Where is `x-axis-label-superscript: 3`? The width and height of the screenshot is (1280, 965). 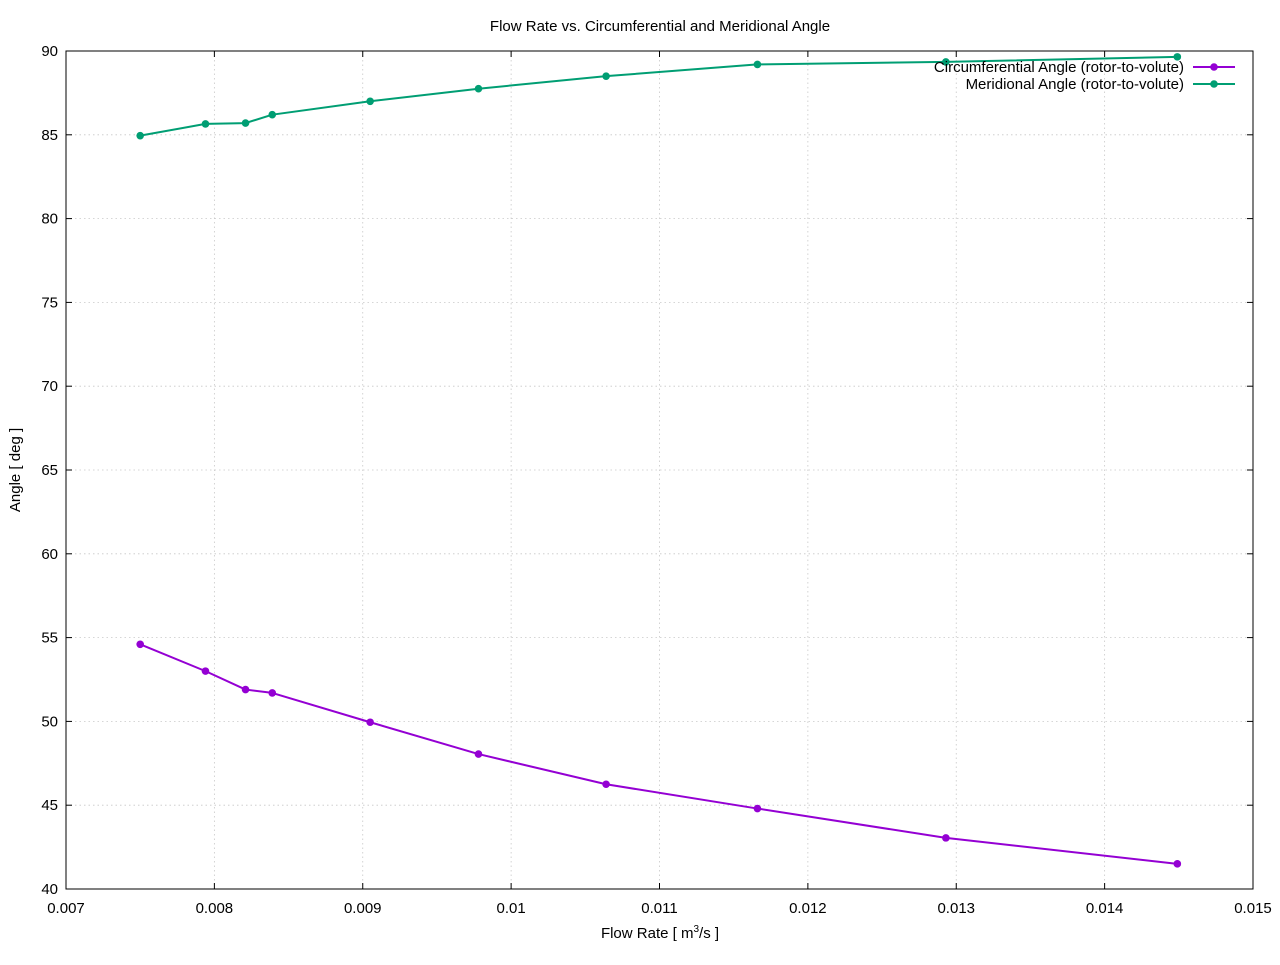 x-axis-label-superscript: 3 is located at coordinates (696, 929).